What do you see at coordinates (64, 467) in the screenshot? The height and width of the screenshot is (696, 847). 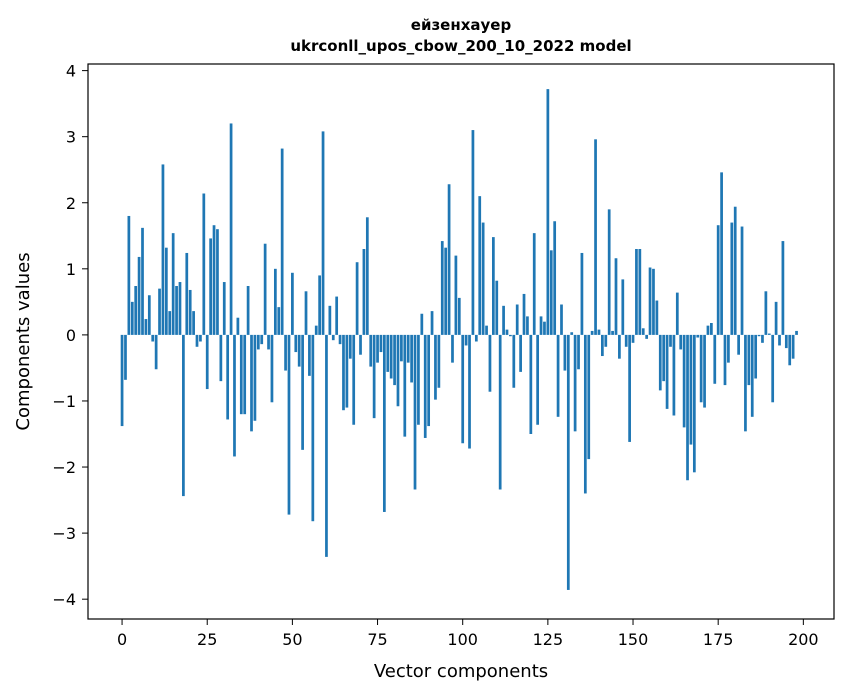 I see `y-tick-label: −2` at bounding box center [64, 467].